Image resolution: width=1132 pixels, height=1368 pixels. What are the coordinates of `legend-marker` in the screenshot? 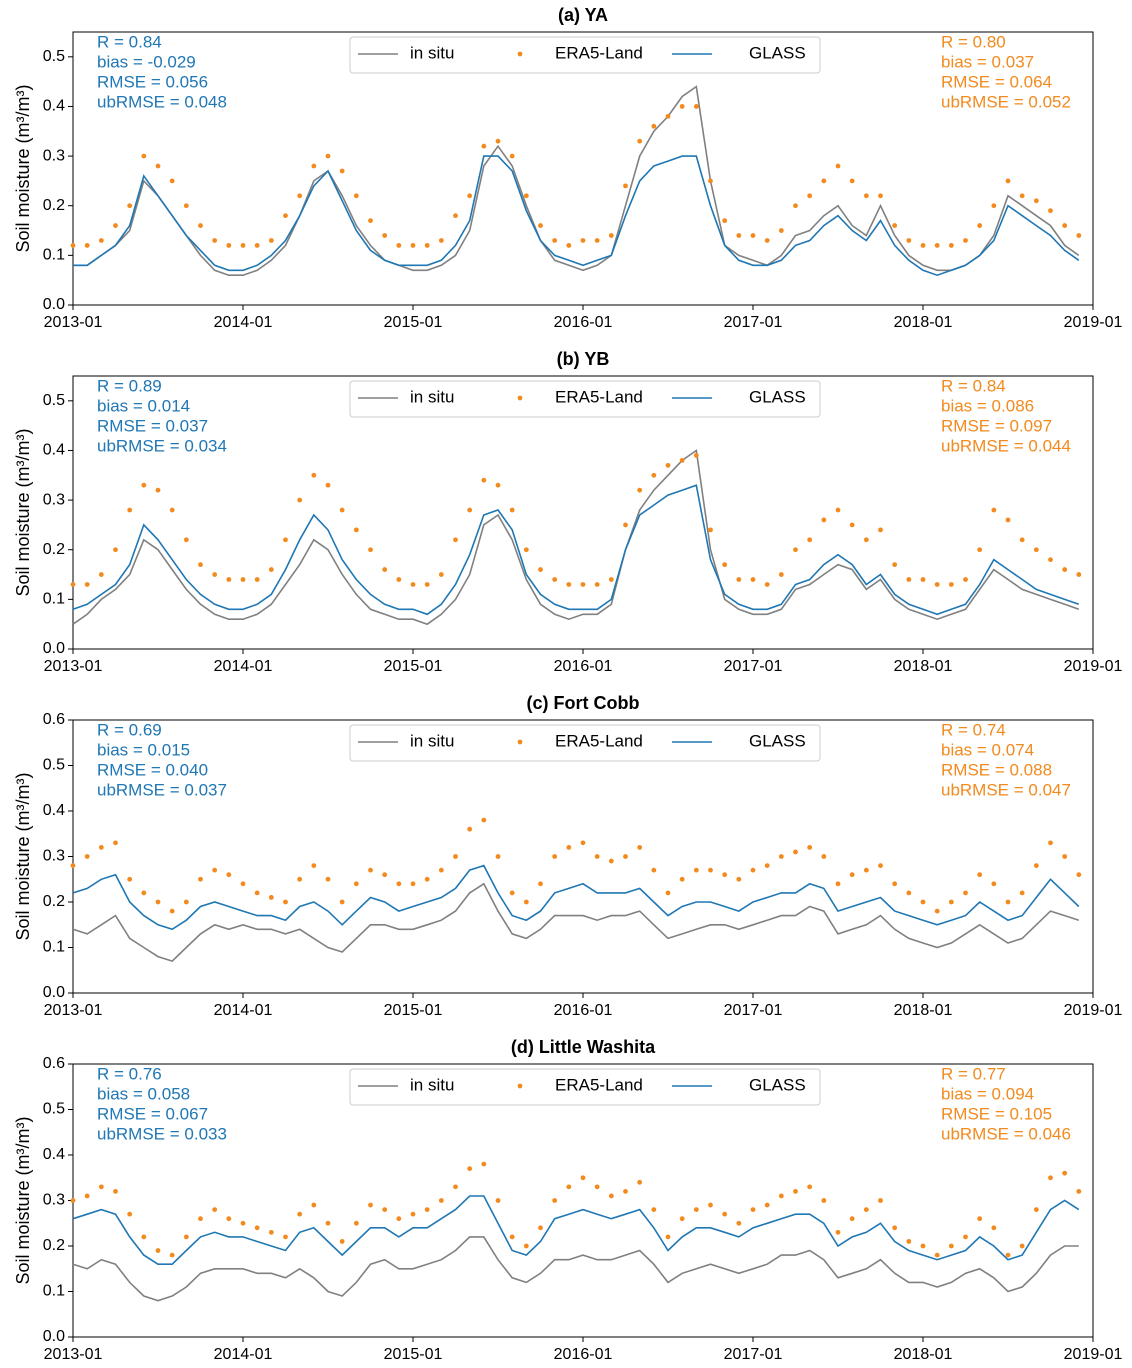 It's located at (520, 1086).